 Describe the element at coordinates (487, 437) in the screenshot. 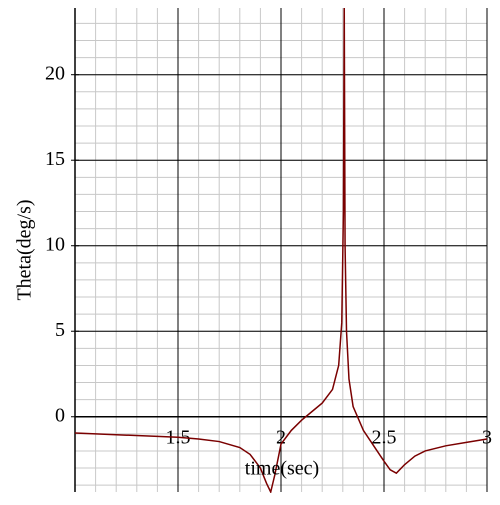

I see `x-tick-label: 3` at that location.